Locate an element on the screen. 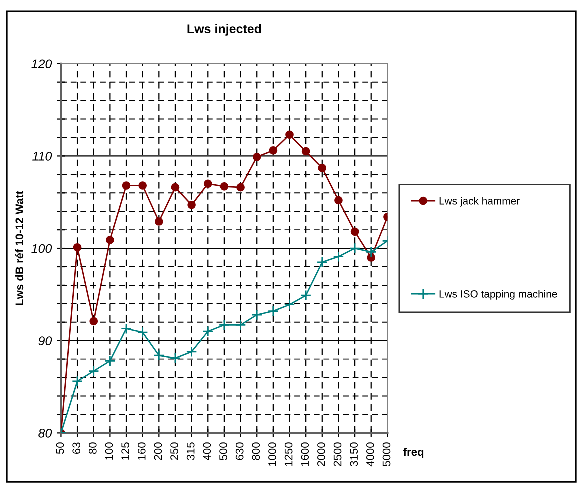  x-tick-label: 50 is located at coordinates (60, 448).